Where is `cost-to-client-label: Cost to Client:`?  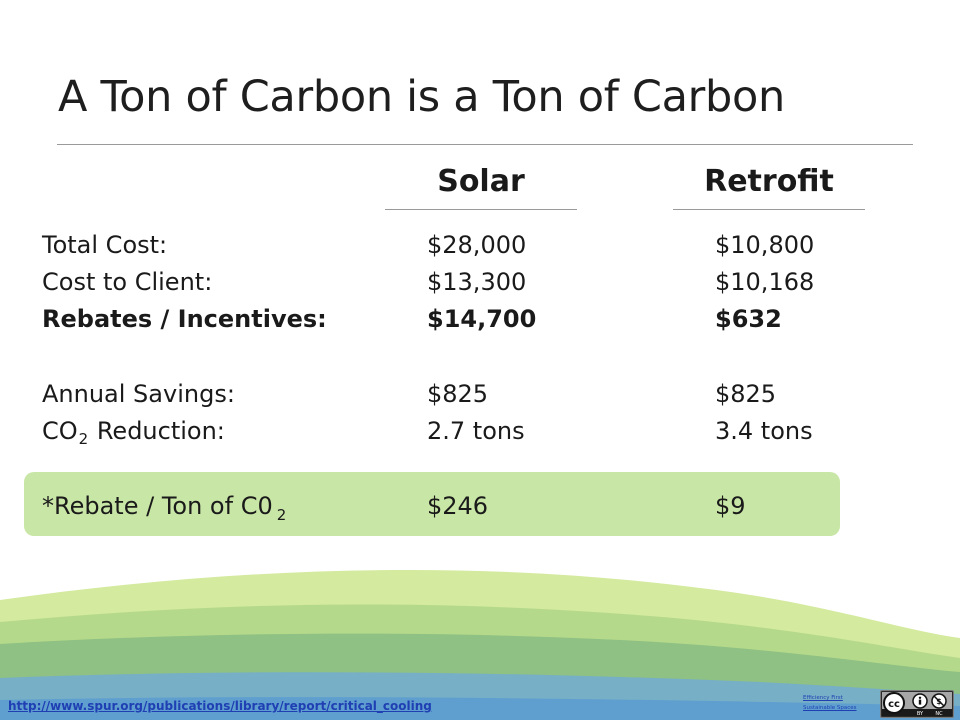 cost-to-client-label: Cost to Client: is located at coordinates (127, 282).